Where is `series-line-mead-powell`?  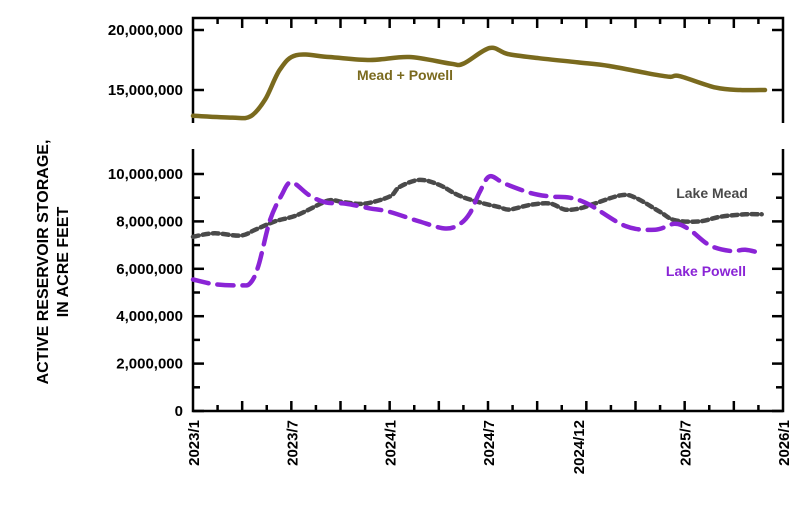 series-line-mead-powell is located at coordinates (479, 83).